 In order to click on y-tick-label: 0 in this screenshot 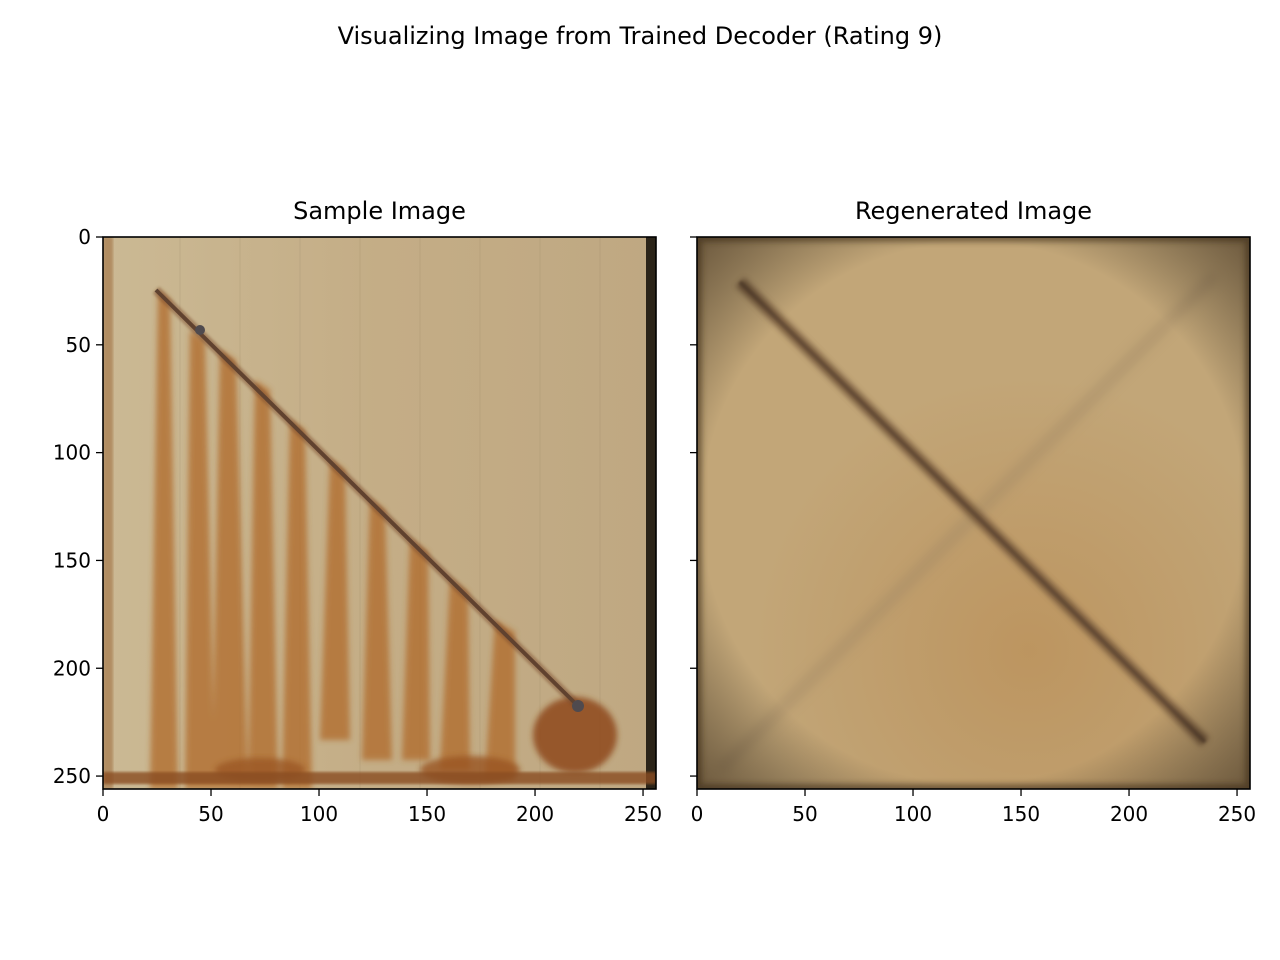, I will do `click(84, 237)`.